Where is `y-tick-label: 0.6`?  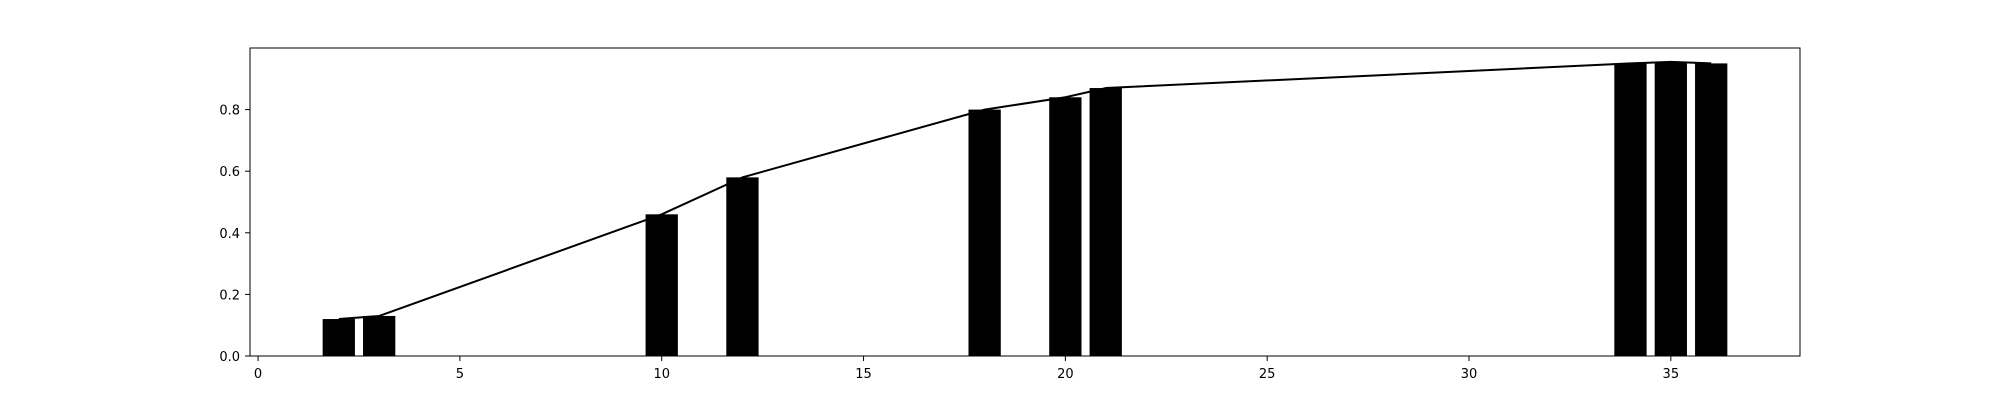
y-tick-label: 0.6 is located at coordinates (229, 172).